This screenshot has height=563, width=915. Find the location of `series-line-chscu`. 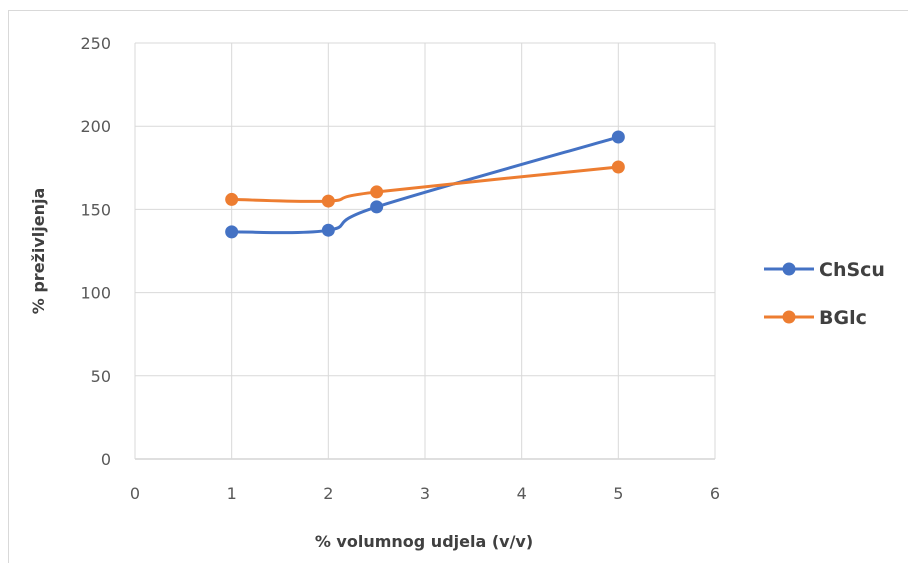

series-line-chscu is located at coordinates (425, 185).